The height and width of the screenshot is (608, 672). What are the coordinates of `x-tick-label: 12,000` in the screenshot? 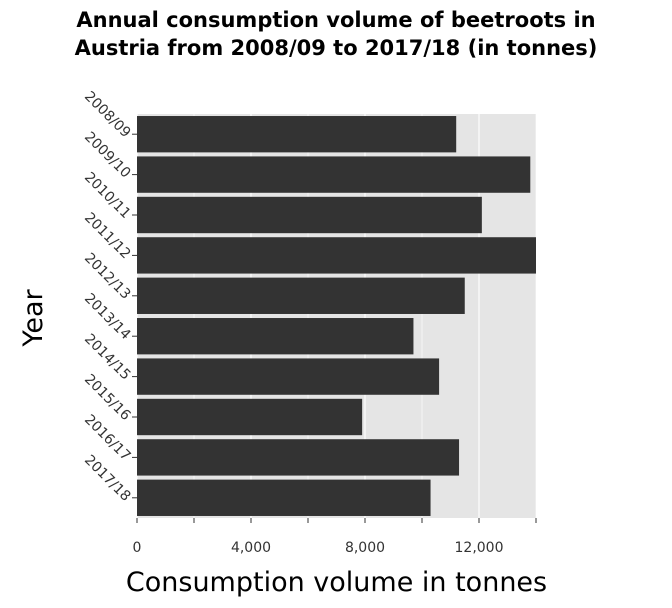 It's located at (479, 548).